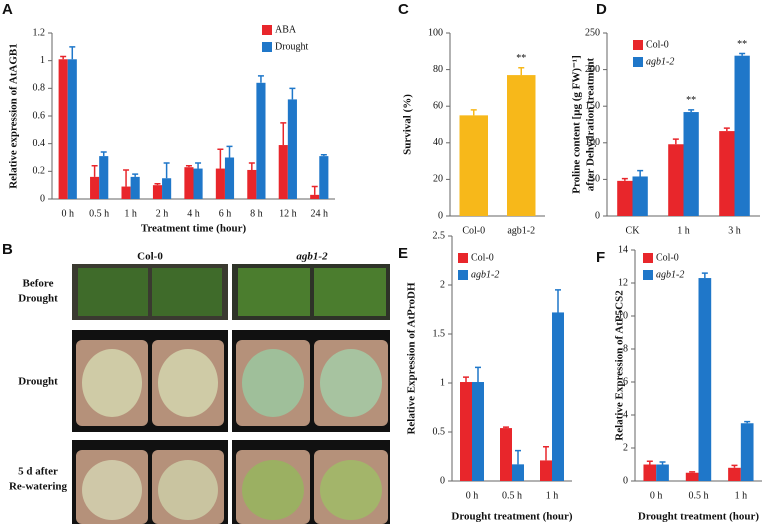 This screenshot has width=771, height=524. I want to click on y-tick-label: 250, so click(592, 32).